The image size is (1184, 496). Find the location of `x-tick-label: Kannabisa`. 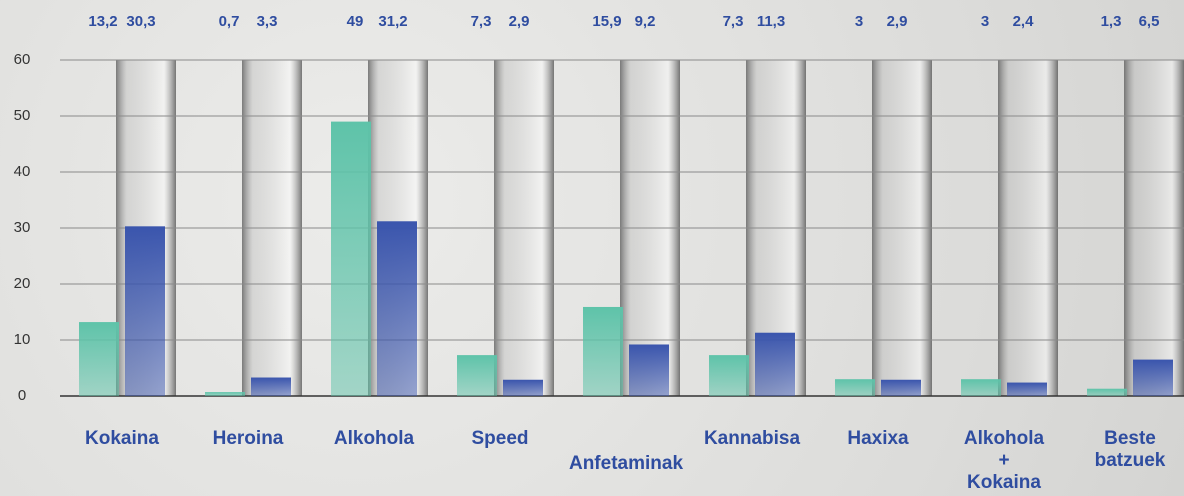

x-tick-label: Kannabisa is located at coordinates (752, 438).